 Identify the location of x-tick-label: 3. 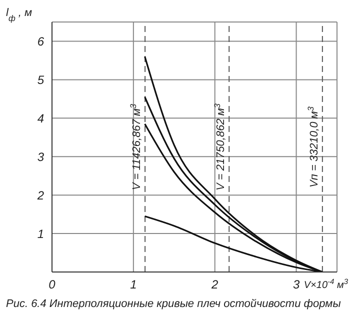
(296, 285).